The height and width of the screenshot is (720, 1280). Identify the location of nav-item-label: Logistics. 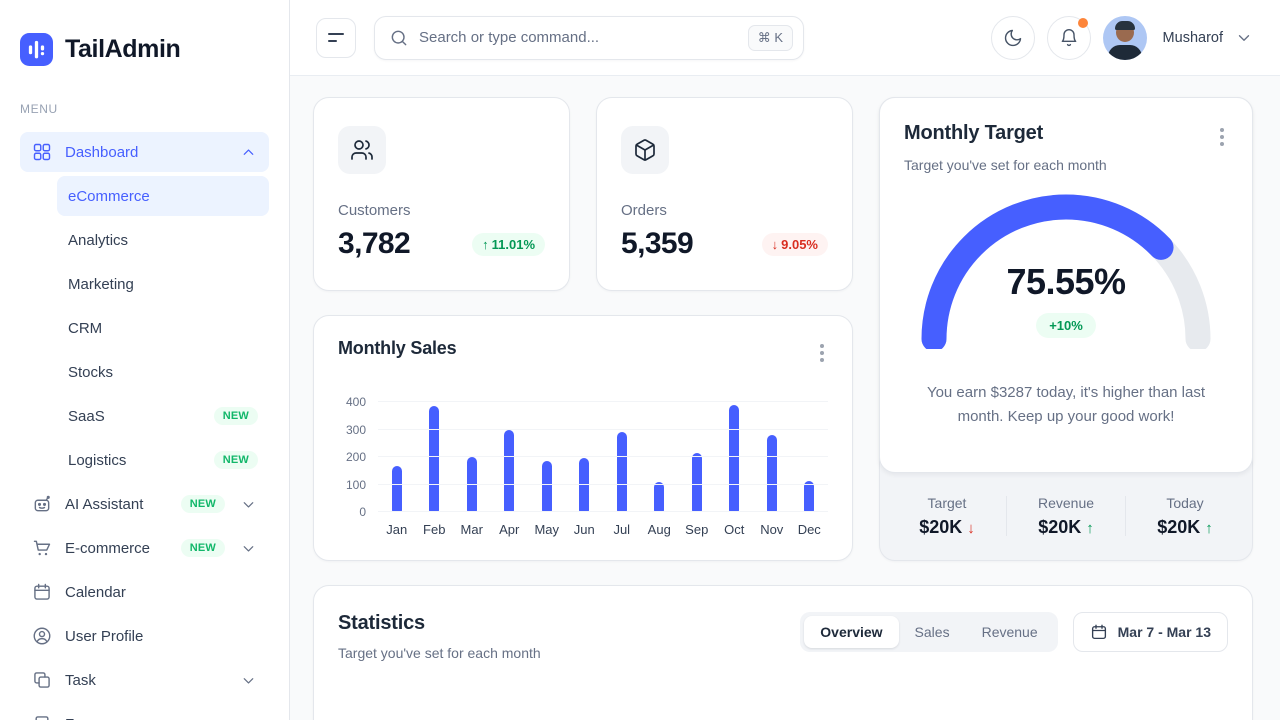
(97, 460).